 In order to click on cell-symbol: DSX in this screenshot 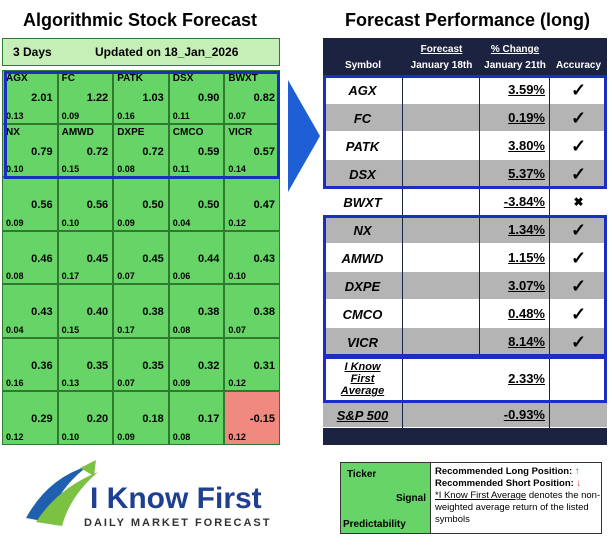, I will do `click(183, 78)`.